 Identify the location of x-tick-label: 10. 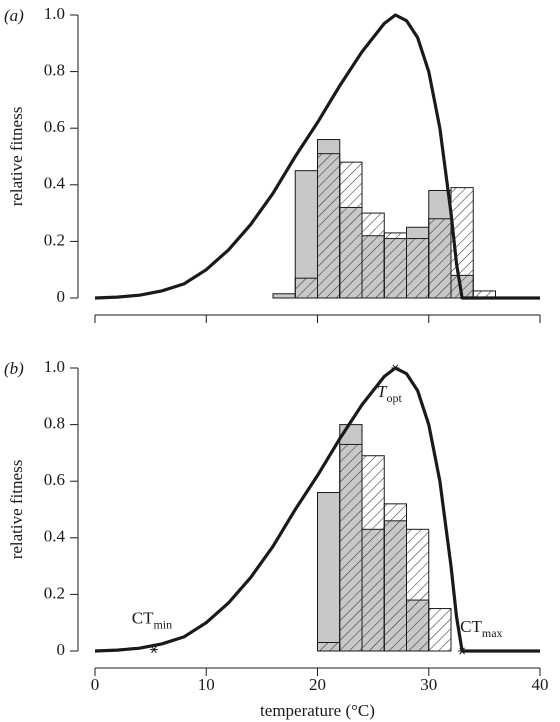
(206, 684).